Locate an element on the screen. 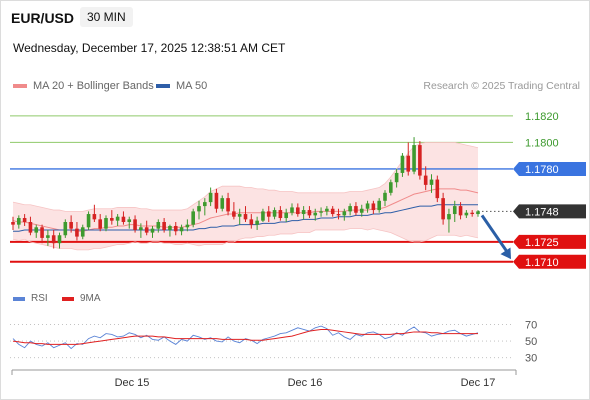  level-label: 1.1780 is located at coordinates (542, 170).